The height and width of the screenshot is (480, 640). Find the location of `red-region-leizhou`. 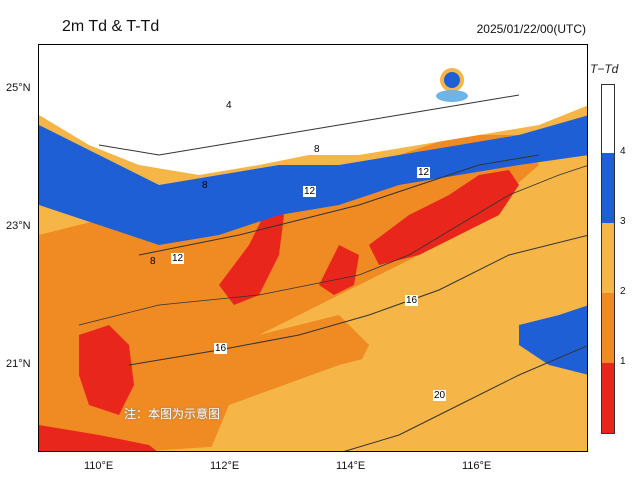

red-region-leizhou is located at coordinates (106, 370).